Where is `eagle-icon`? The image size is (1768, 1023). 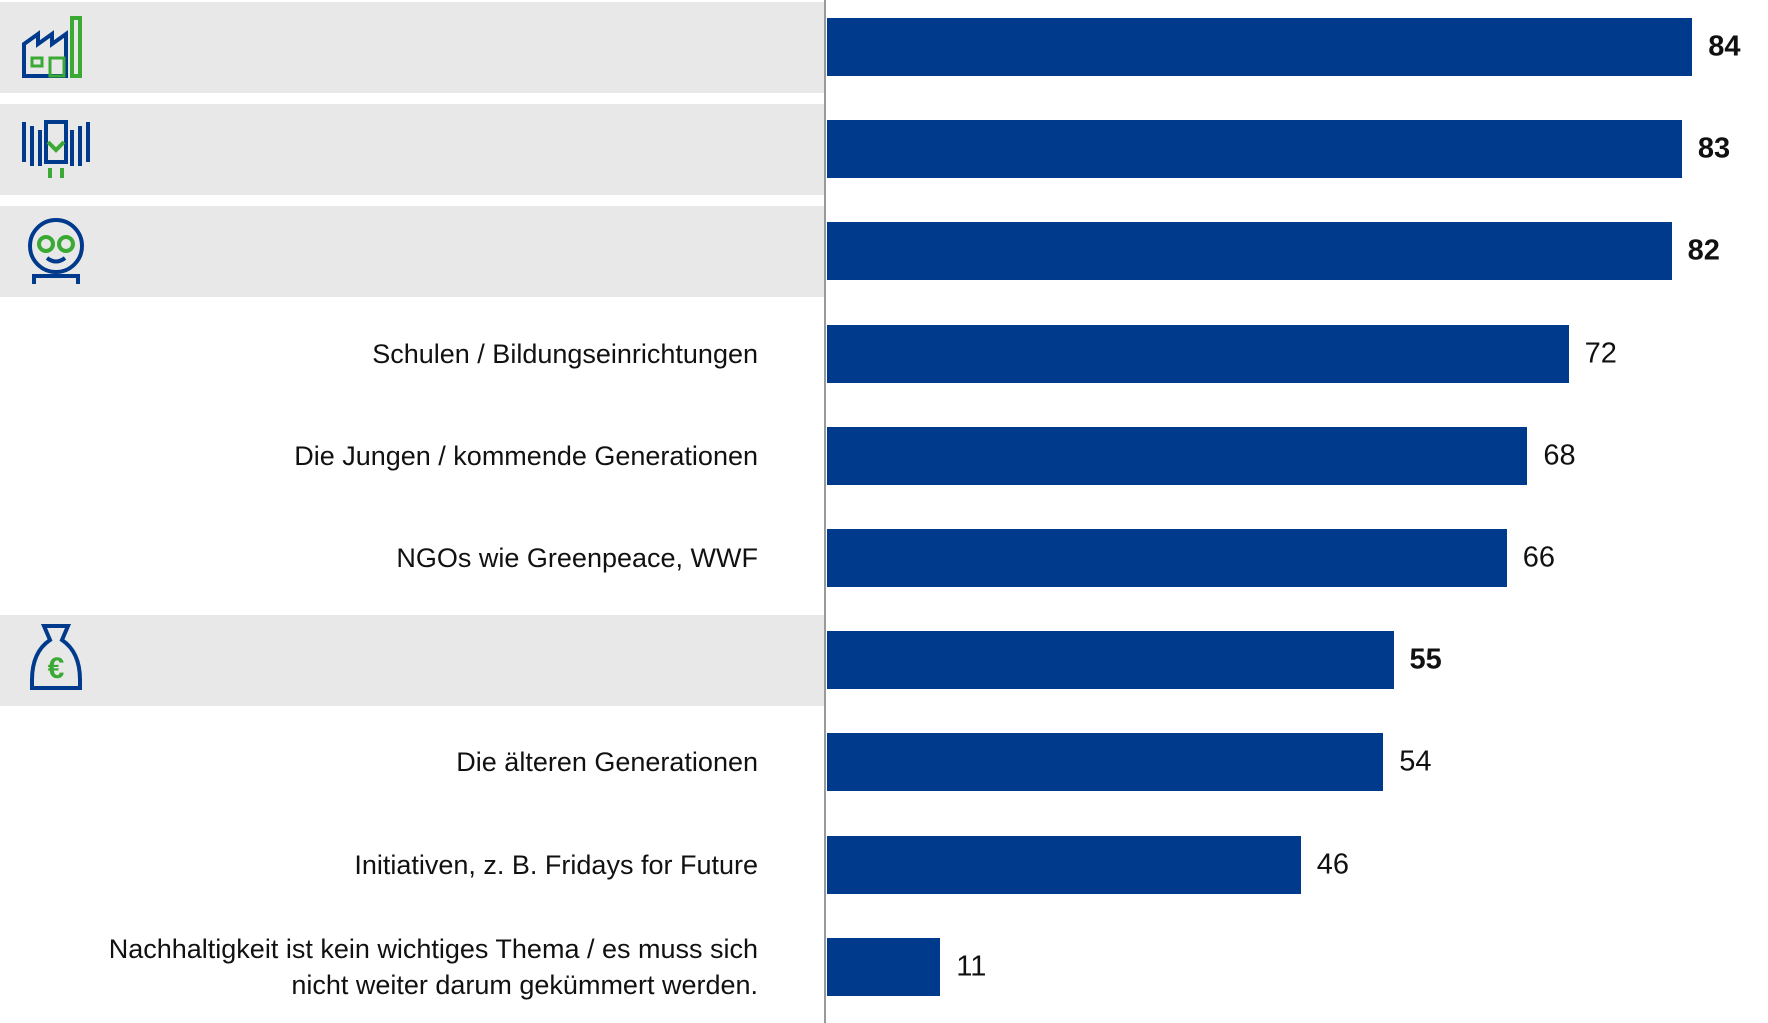 eagle-icon is located at coordinates (56, 149).